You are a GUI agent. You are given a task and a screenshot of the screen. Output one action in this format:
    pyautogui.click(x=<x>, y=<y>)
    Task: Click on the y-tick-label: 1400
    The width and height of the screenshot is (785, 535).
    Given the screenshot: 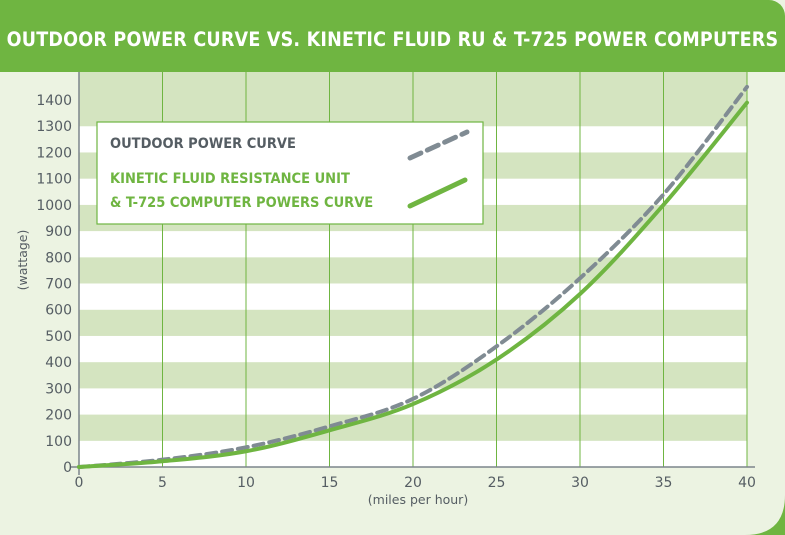 What is the action you would take?
    pyautogui.click(x=54, y=101)
    